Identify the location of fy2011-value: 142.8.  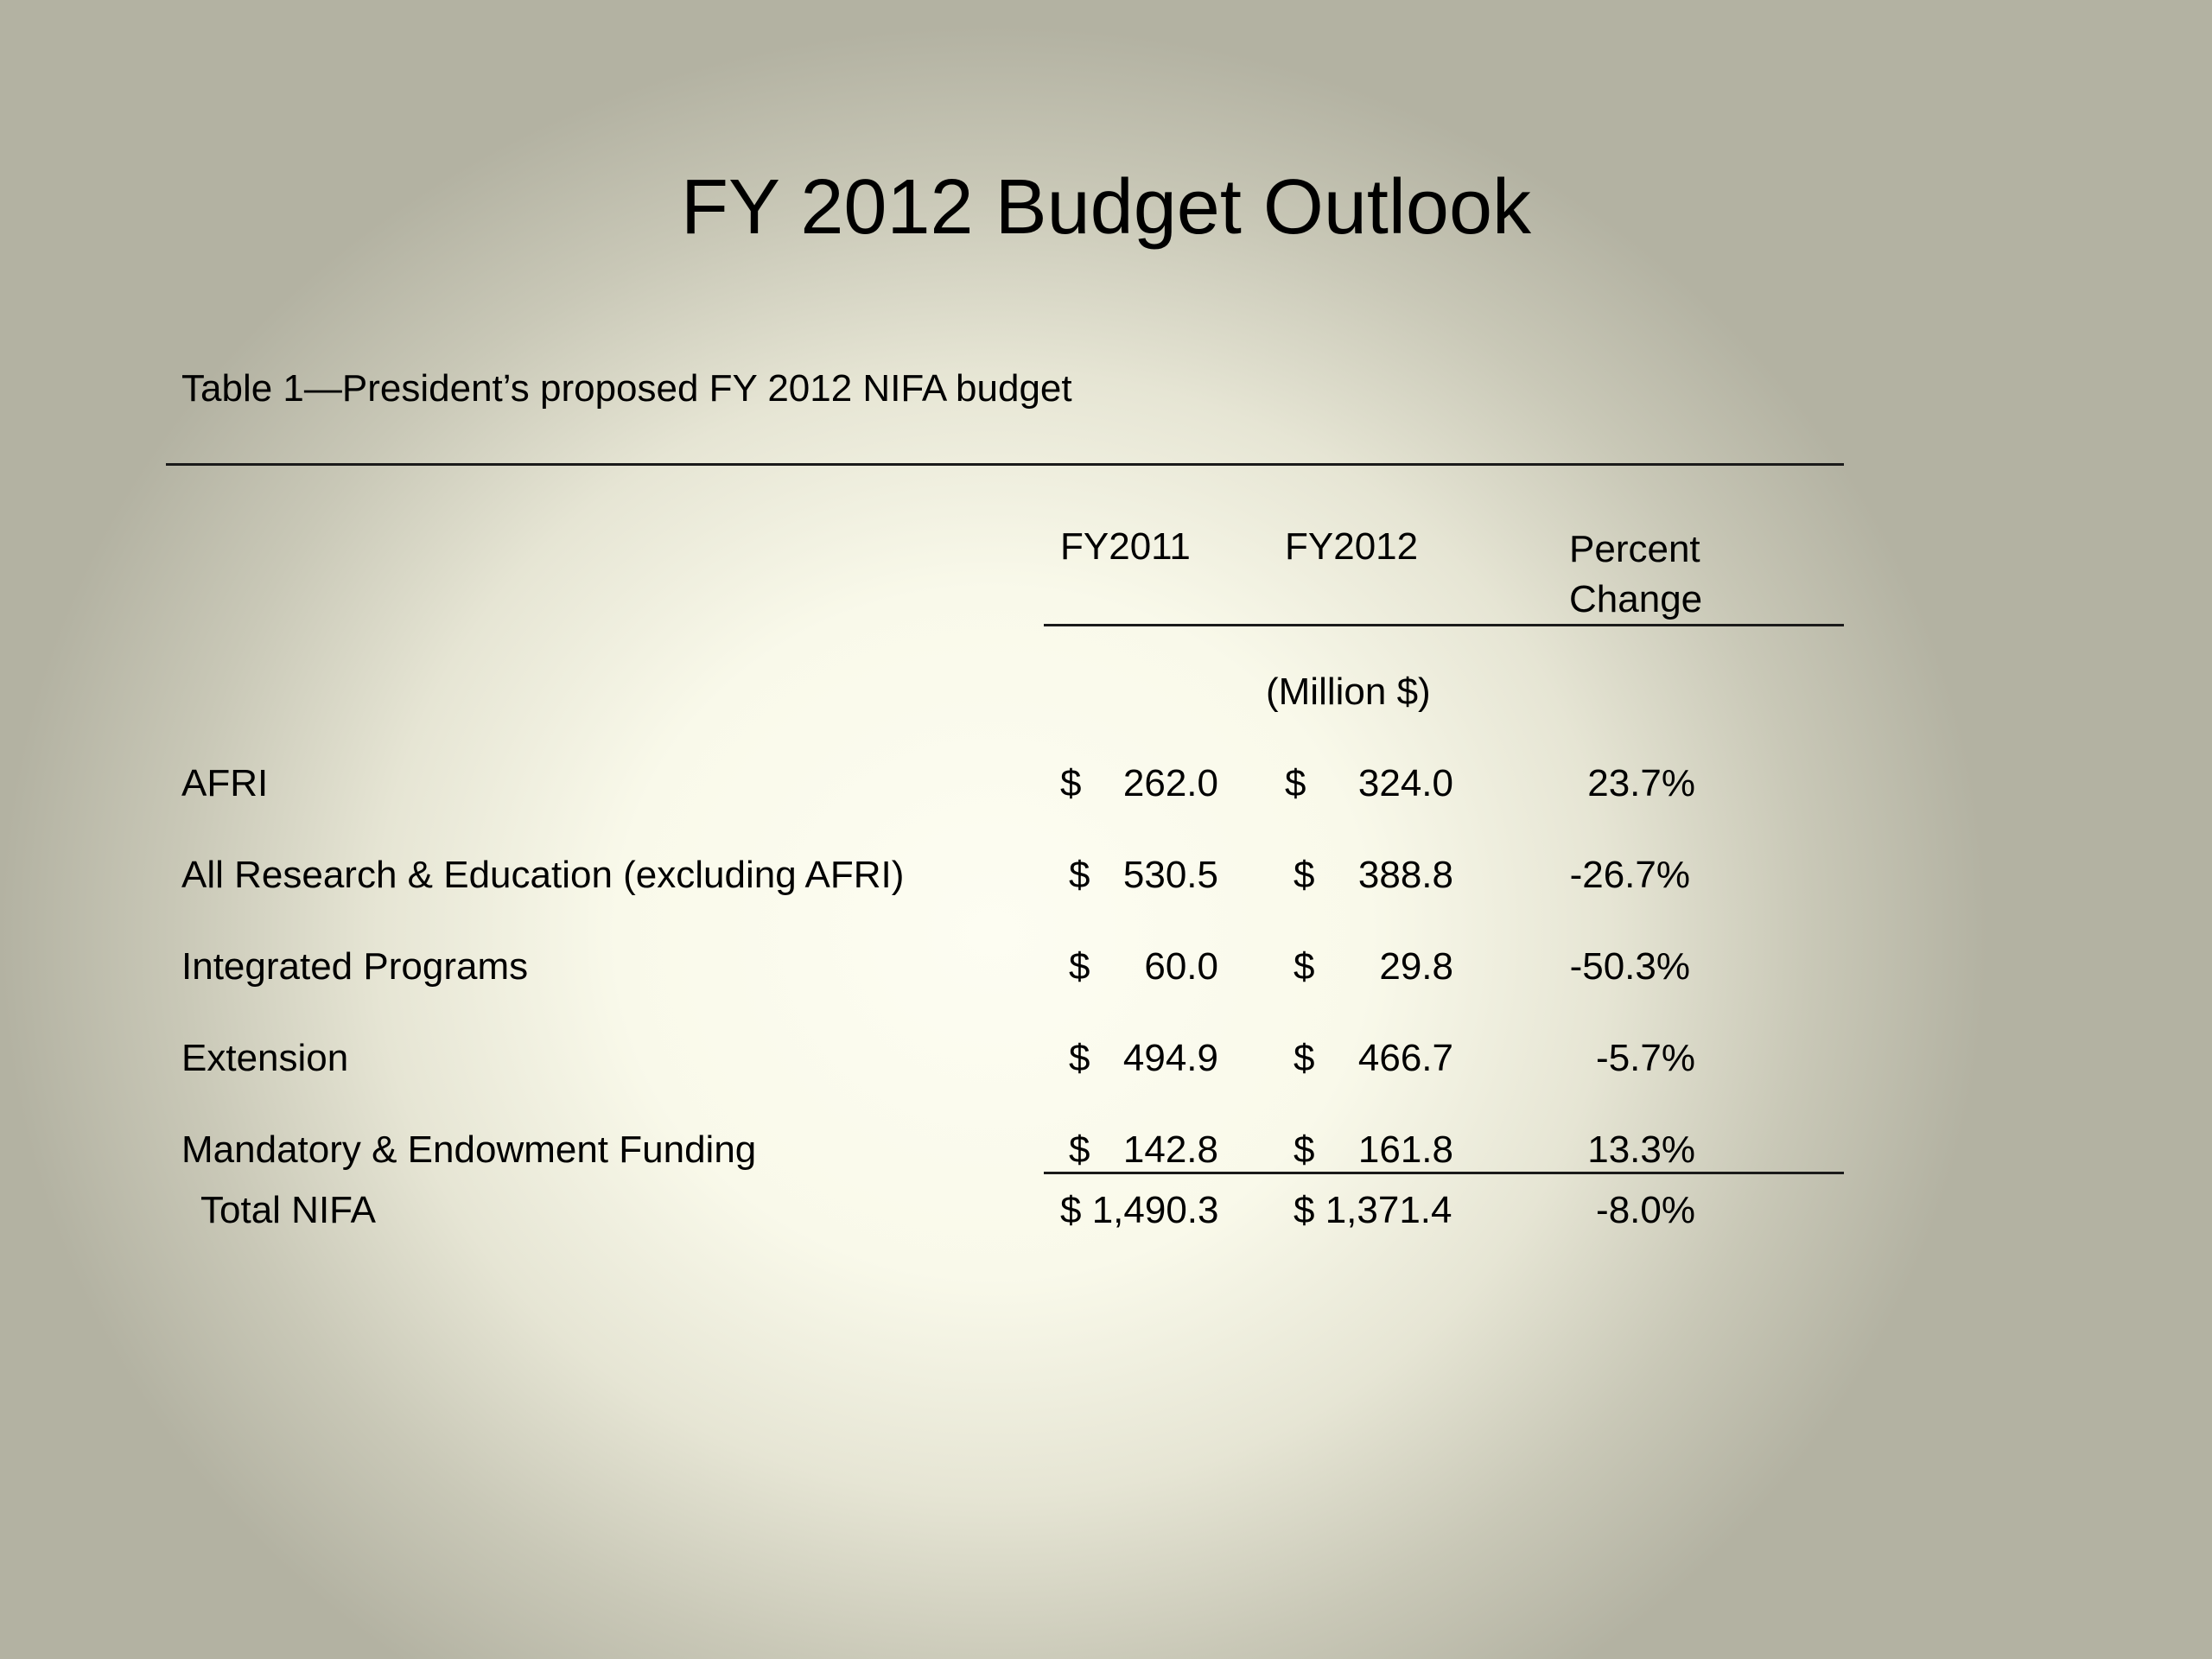
(1170, 1149).